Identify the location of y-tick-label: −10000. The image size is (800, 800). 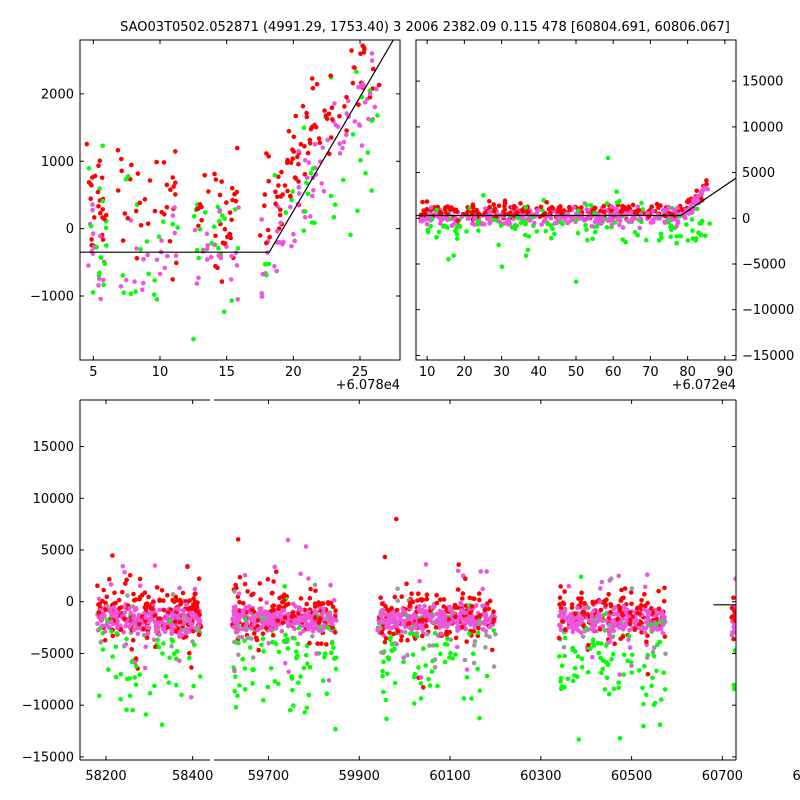
(768, 310).